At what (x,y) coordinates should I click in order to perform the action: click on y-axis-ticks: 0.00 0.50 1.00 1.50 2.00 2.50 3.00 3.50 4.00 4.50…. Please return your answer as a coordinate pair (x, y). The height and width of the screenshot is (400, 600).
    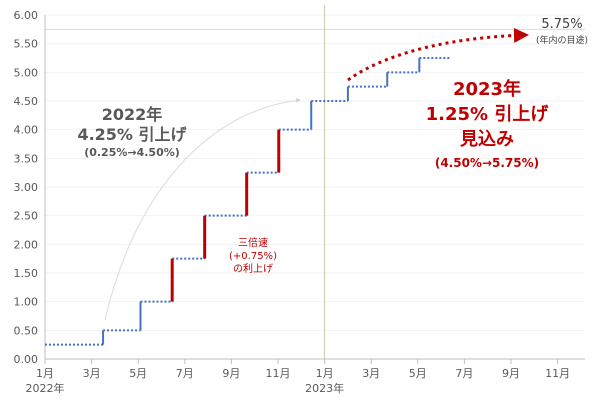
    Looking at the image, I should click on (26, 187).